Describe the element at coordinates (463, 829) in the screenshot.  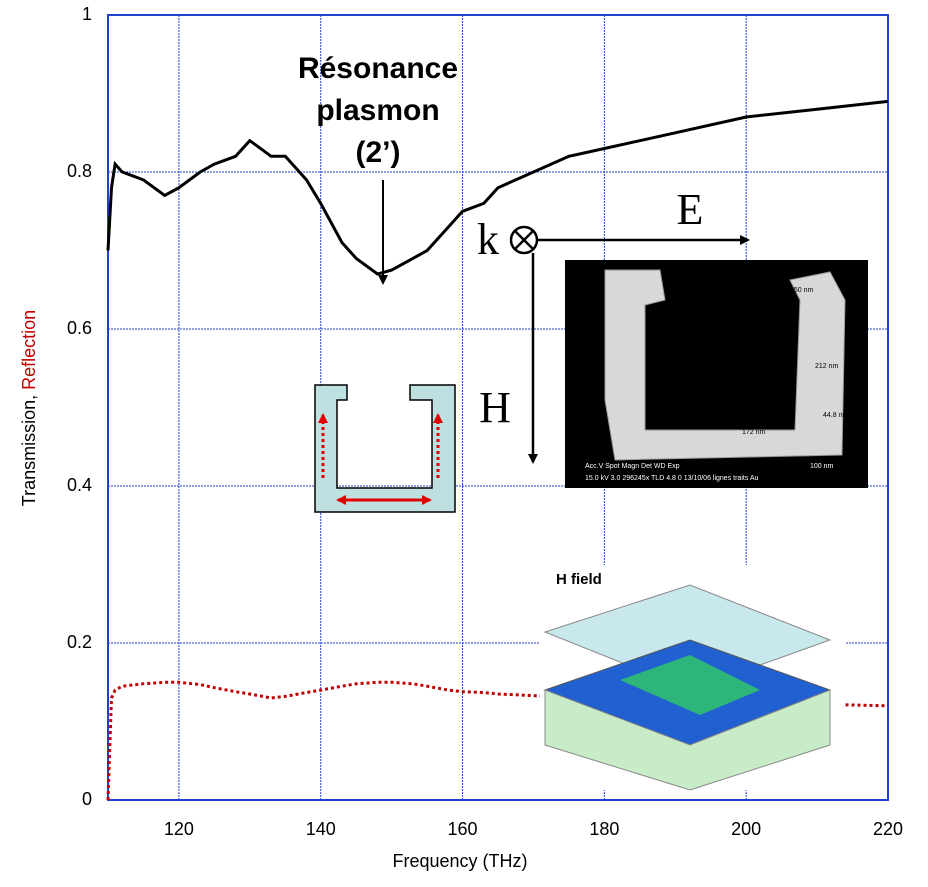
I see `x-tick-label: 160` at that location.